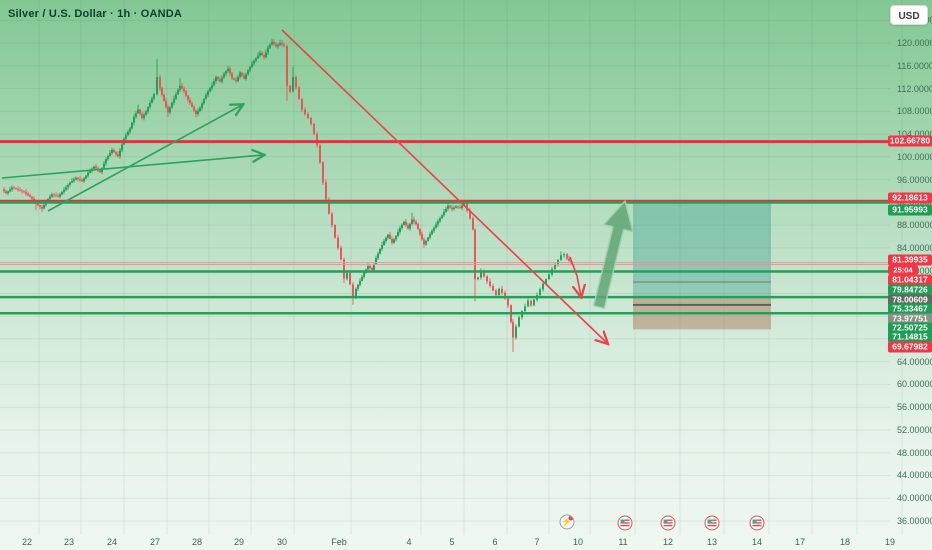 The width and height of the screenshot is (932, 550). What do you see at coordinates (570, 518) in the screenshot?
I see `alert-dot` at bounding box center [570, 518].